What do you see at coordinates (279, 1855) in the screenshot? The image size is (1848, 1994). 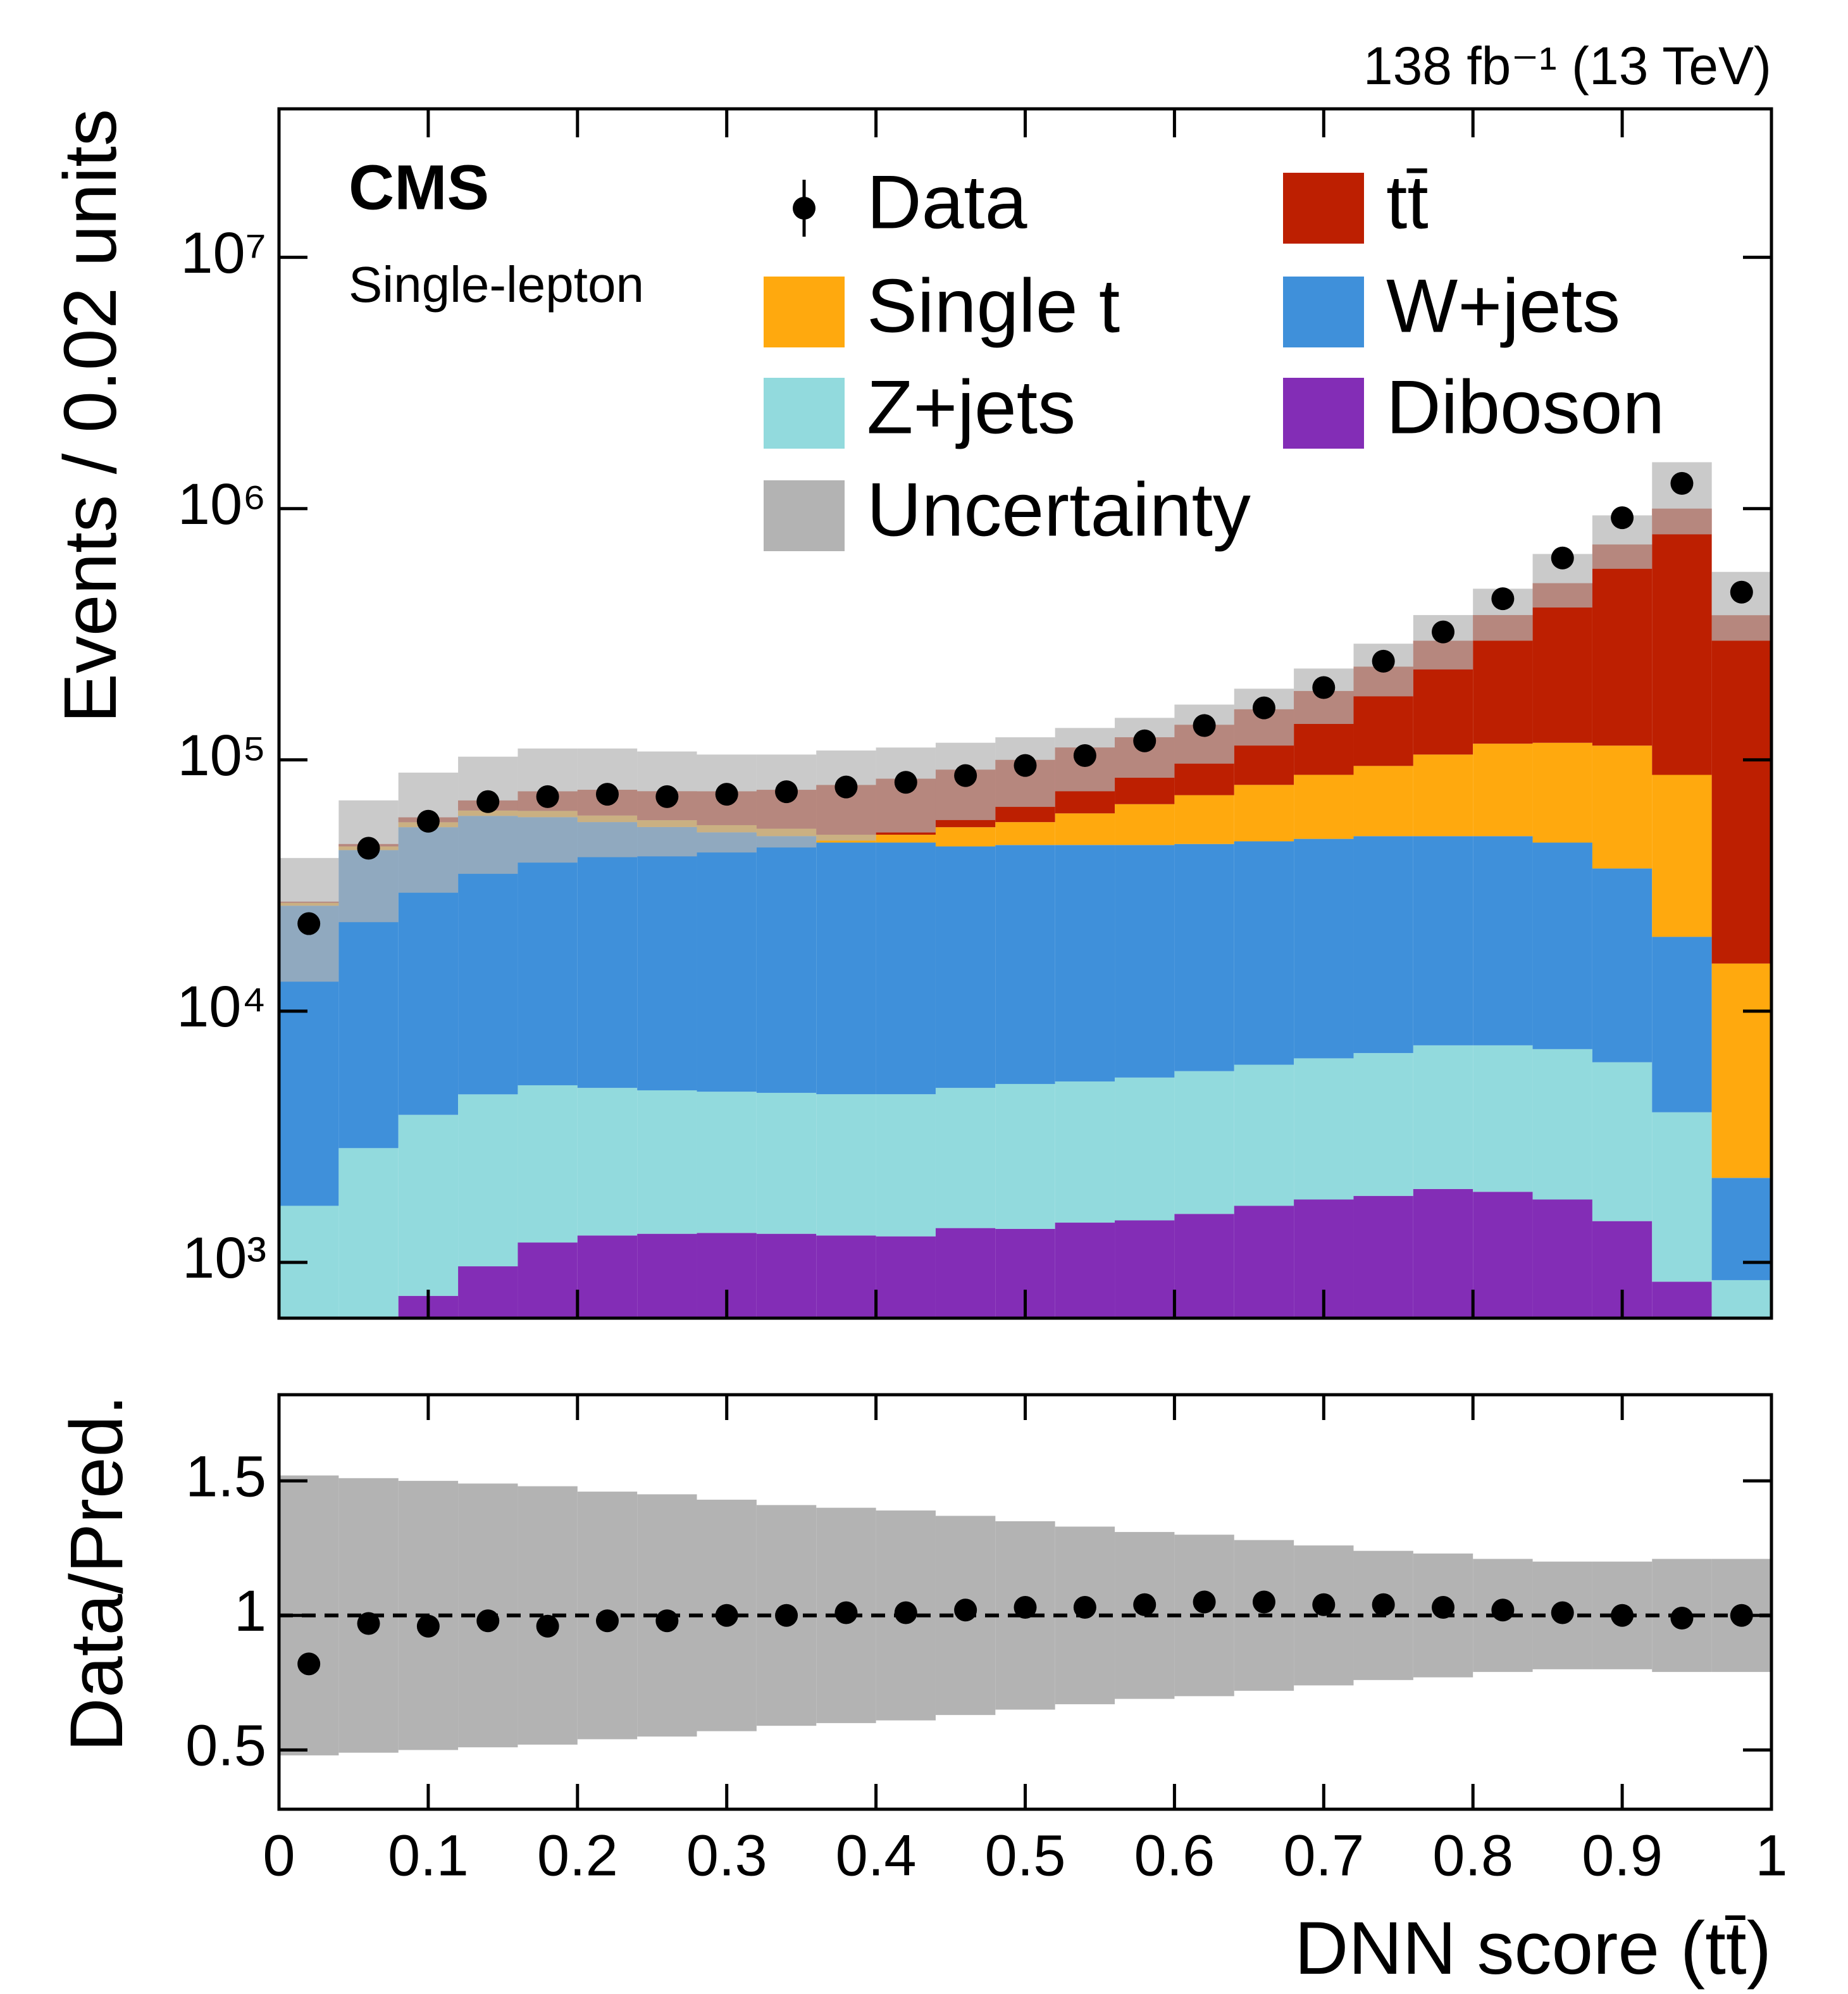 I see `x-tick-label: 0` at bounding box center [279, 1855].